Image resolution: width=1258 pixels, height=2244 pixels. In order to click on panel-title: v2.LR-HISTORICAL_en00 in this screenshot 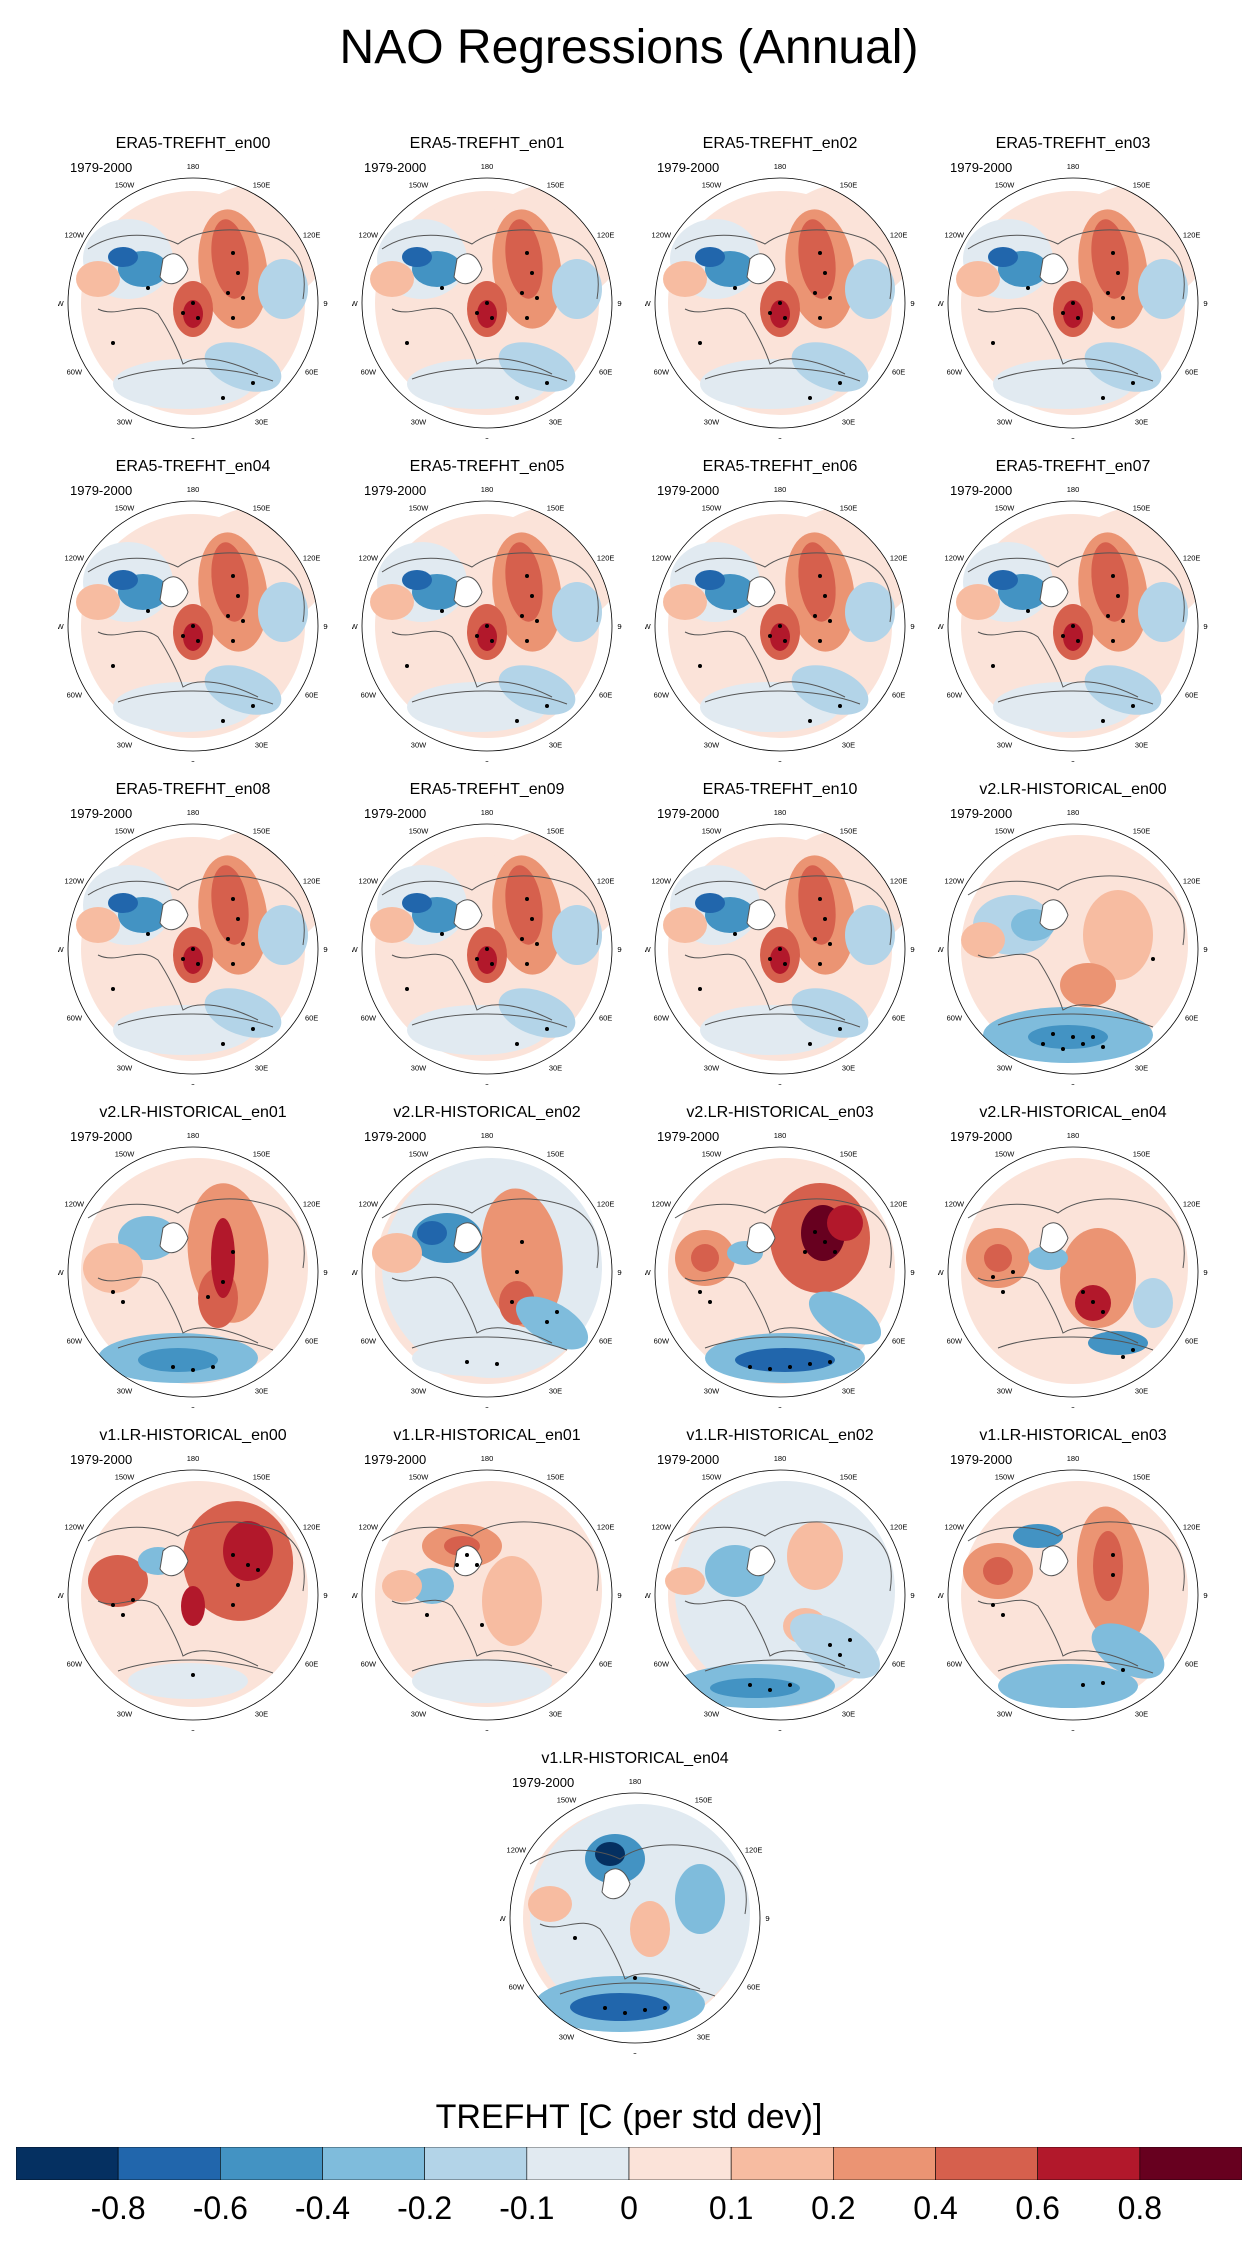, I will do `click(1073, 789)`.